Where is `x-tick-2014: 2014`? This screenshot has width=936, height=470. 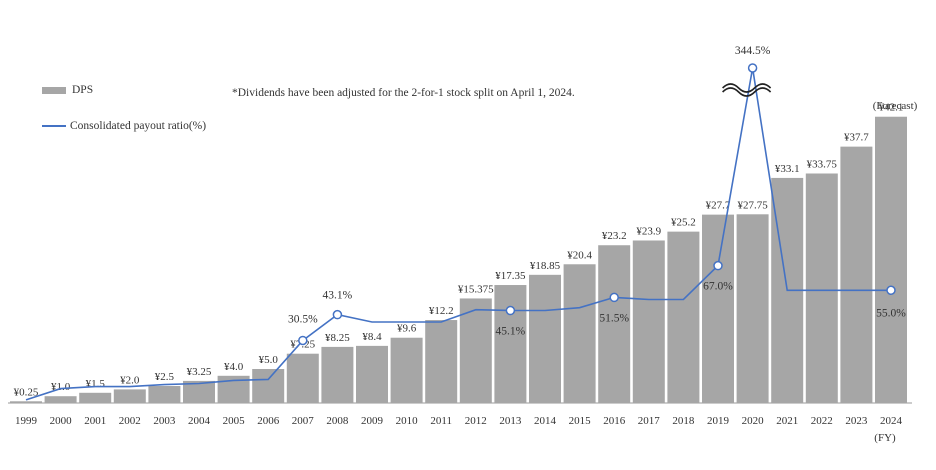
x-tick-2014: 2014 is located at coordinates (545, 421).